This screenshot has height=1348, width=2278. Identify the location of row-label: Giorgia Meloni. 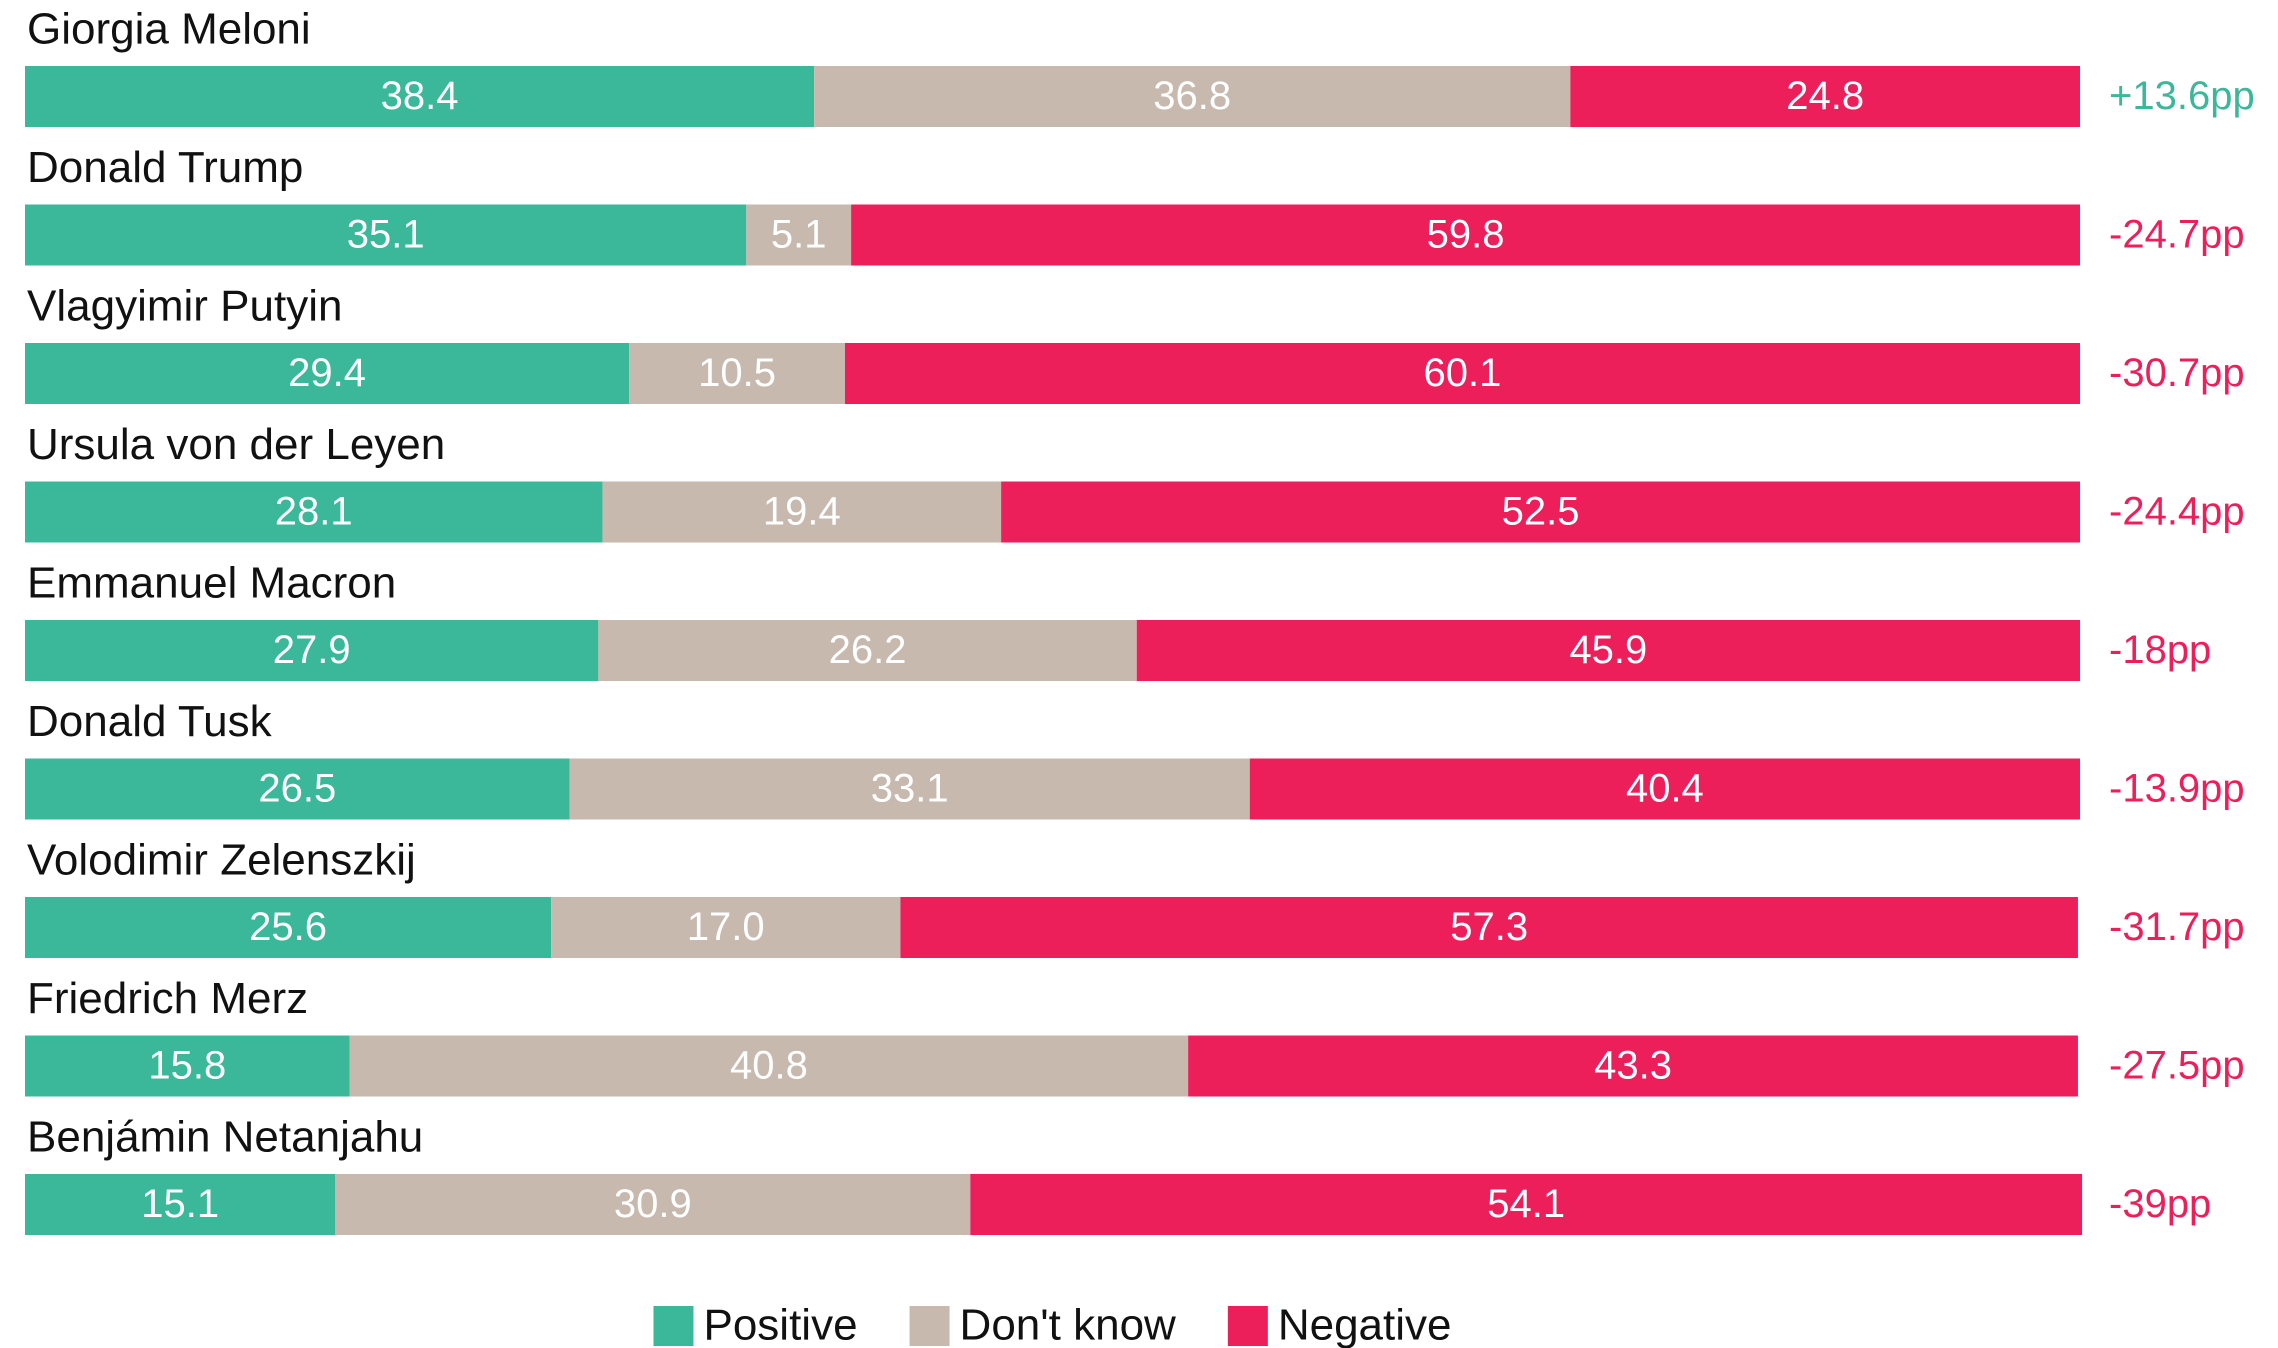
(169, 29).